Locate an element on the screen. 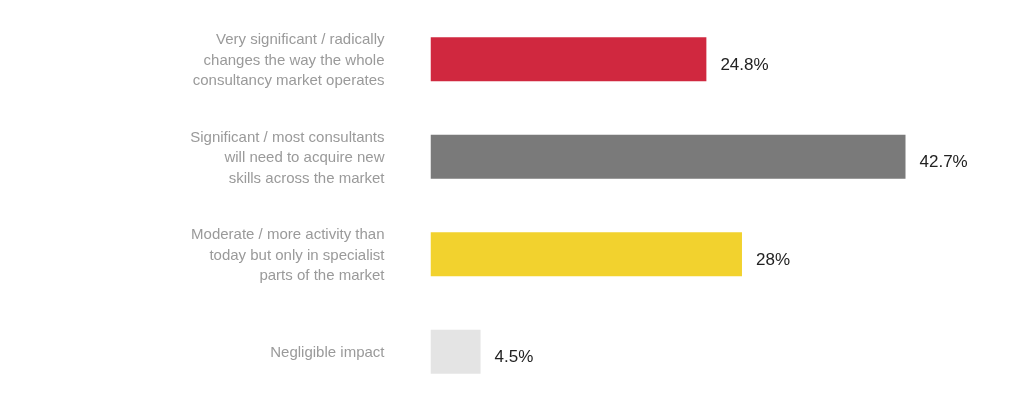 Image resolution: width=1021 pixels, height=416 pixels. y-tick-label: Moderate / more activity than today but only in specialist parts of the market is located at coordinates (288, 254).